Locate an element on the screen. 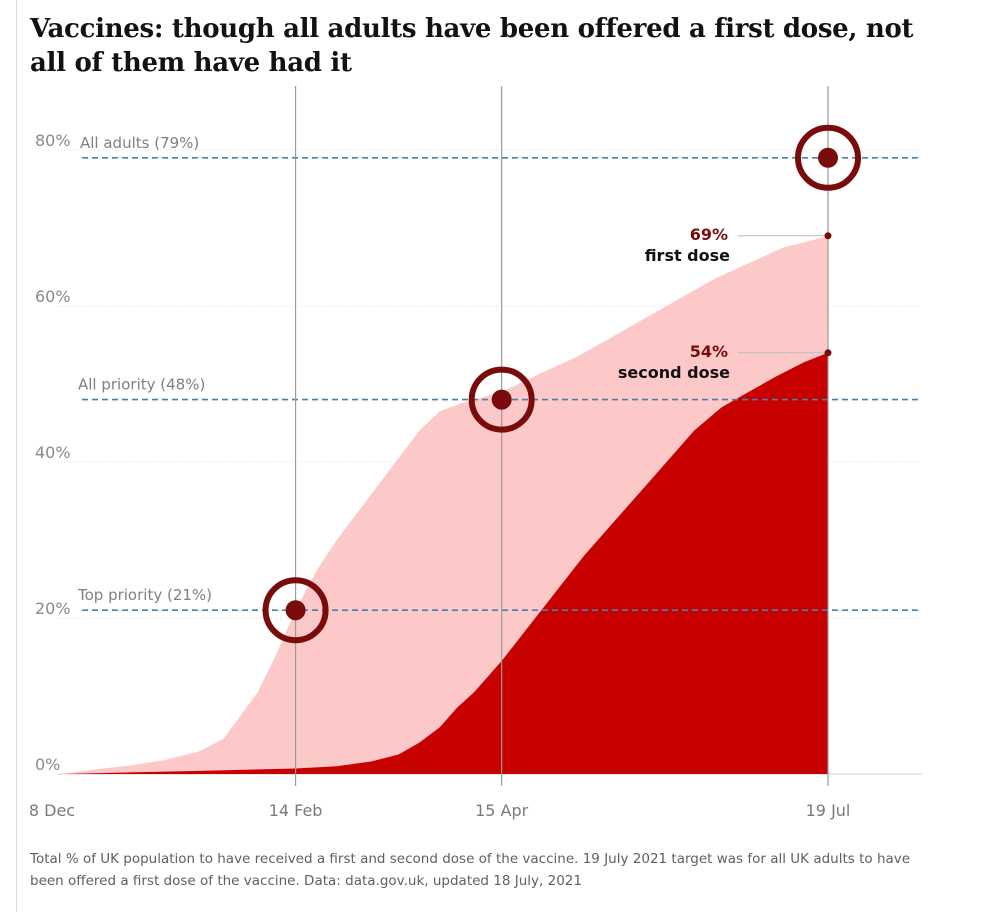 The width and height of the screenshot is (1000, 912). x-tick-label: 8 Dec is located at coordinates (52, 810).